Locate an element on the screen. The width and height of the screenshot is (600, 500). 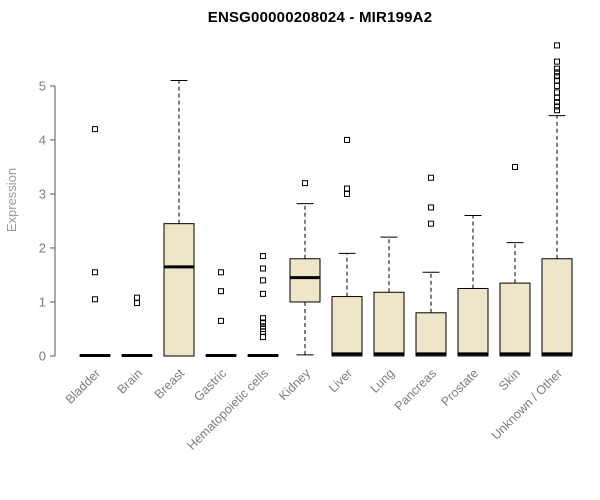
x-category-label: Lung is located at coordinates (383, 381).